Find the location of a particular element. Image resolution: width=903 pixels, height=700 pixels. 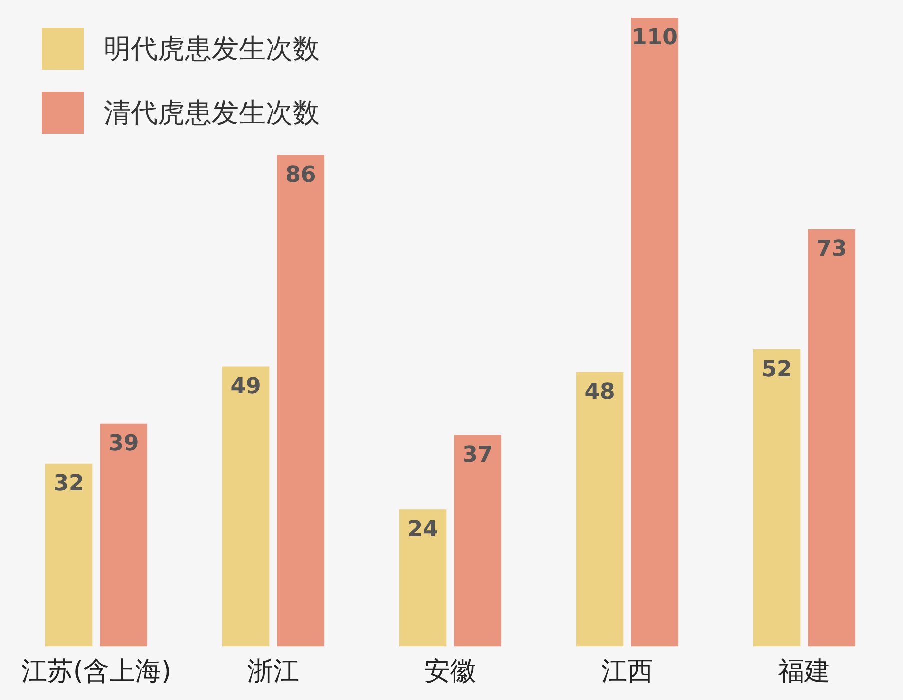

legend-label: 明代虎患发生次数 is located at coordinates (212, 50).